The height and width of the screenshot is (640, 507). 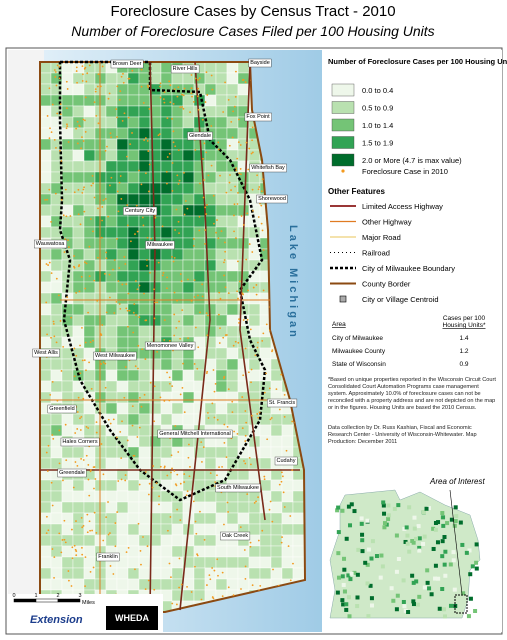 I want to click on place-label: West Allis, so click(x=46, y=353).